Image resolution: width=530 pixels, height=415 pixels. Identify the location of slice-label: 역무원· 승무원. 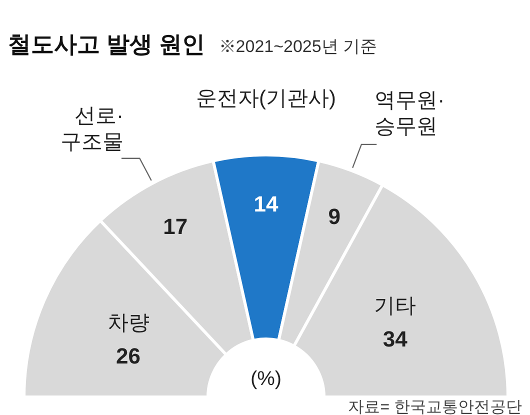
(409, 113).